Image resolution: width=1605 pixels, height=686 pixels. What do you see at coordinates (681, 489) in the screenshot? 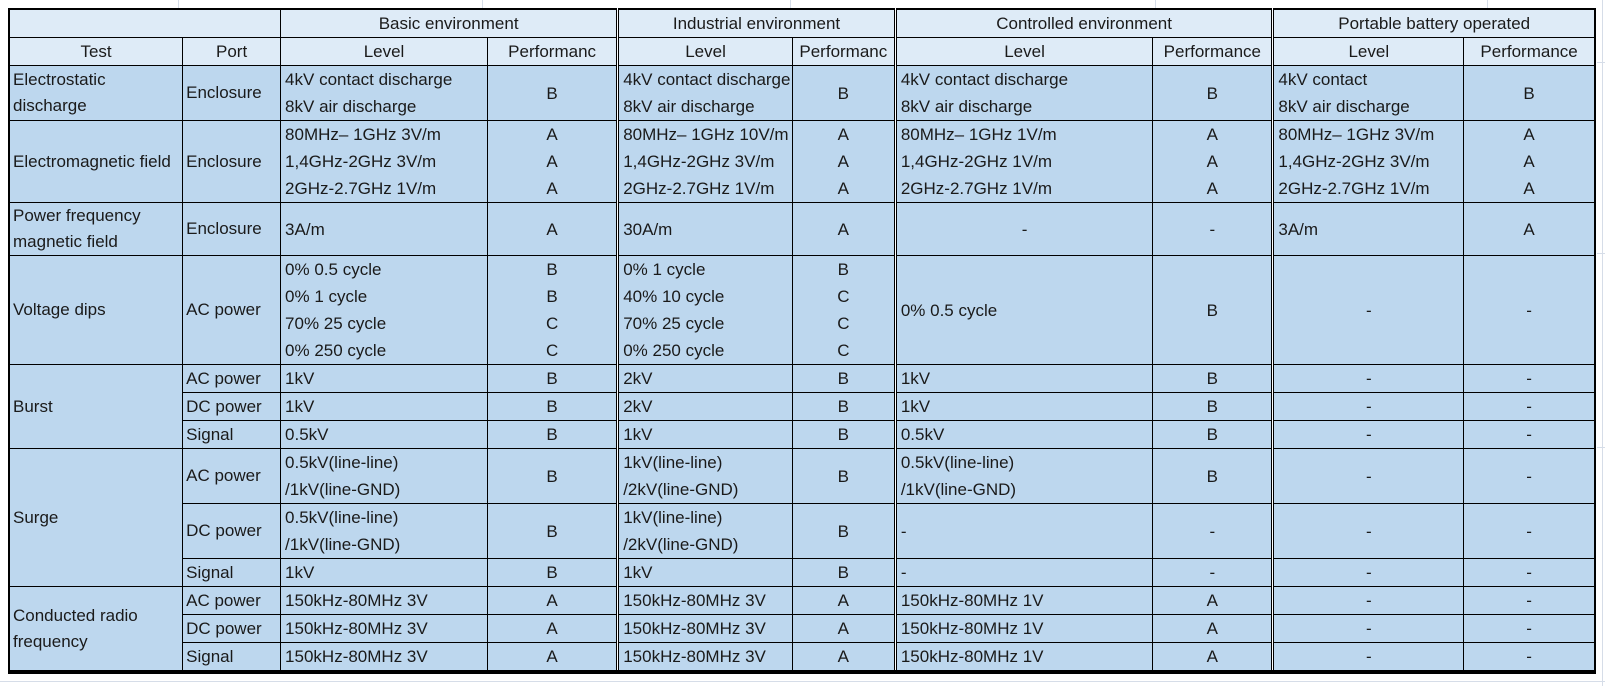
I see `level-line: /2kV(line-GND)` at bounding box center [681, 489].